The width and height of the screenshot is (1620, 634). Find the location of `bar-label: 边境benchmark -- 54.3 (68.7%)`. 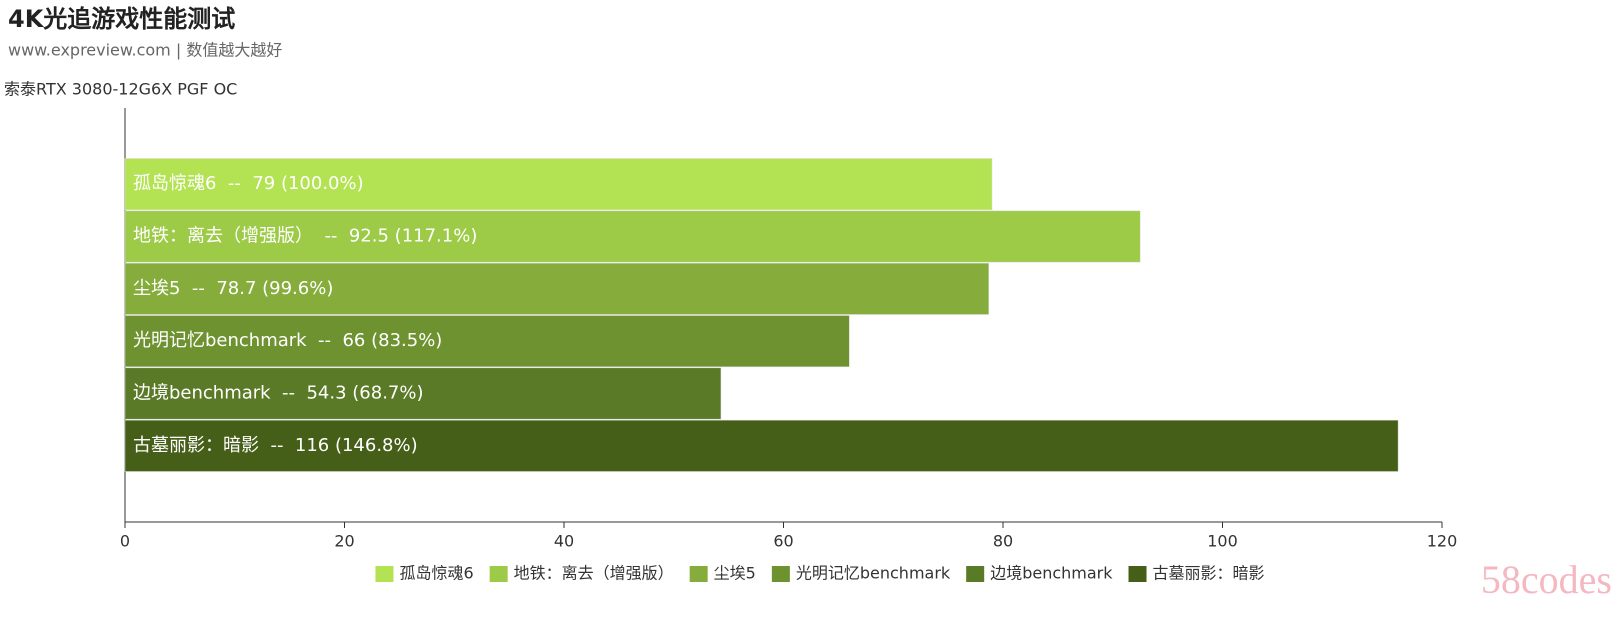

bar-label: 边境benchmark -- 54.3 (68.7%) is located at coordinates (278, 393).